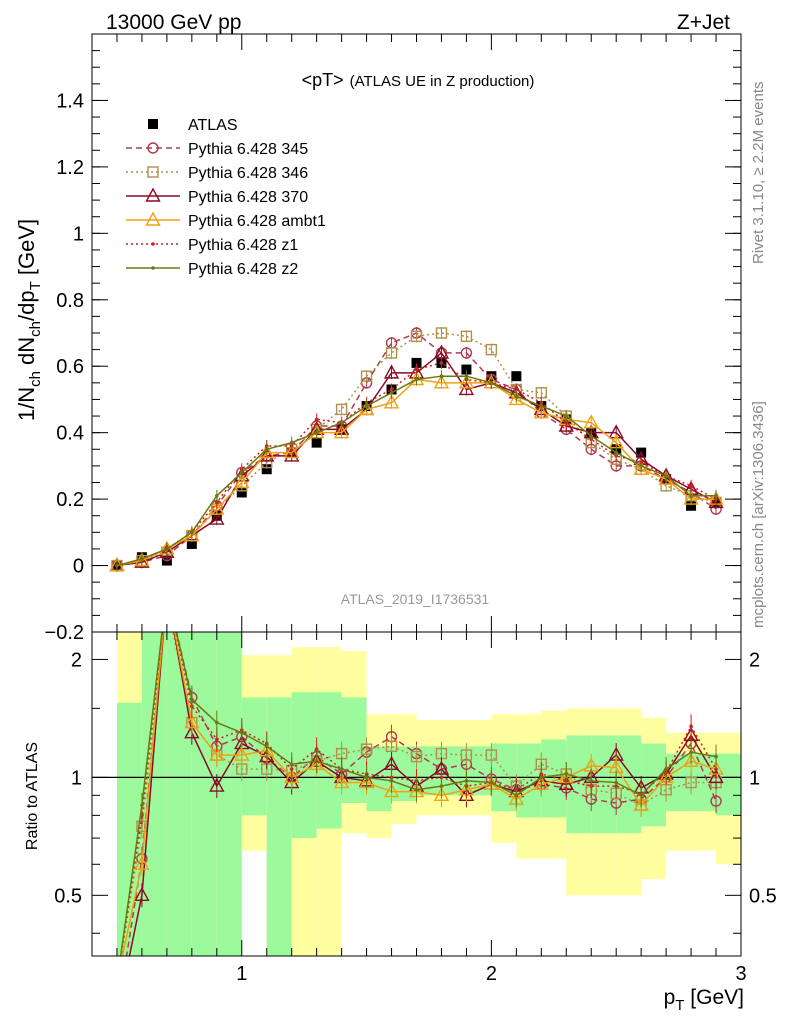  Describe the element at coordinates (418, 80) in the screenshot. I see `chart-title: <pT> (ATLAS UE in Z production)` at that location.